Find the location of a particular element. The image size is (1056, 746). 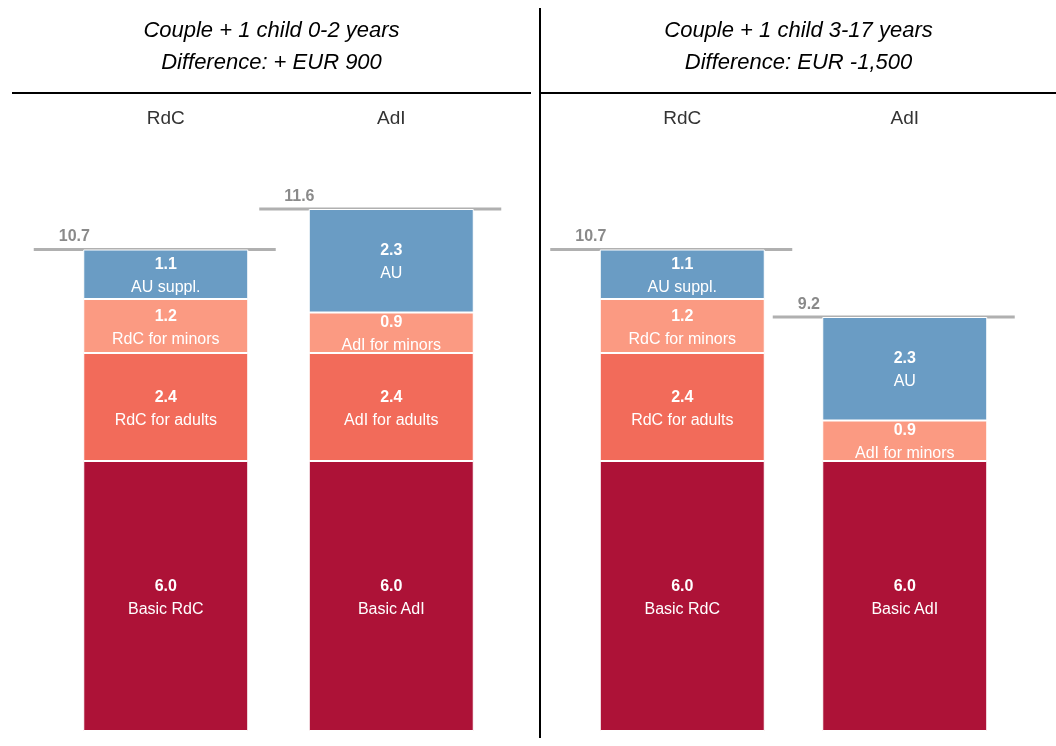

chart-title: Couple + 1 child 3-17 years is located at coordinates (798, 30).